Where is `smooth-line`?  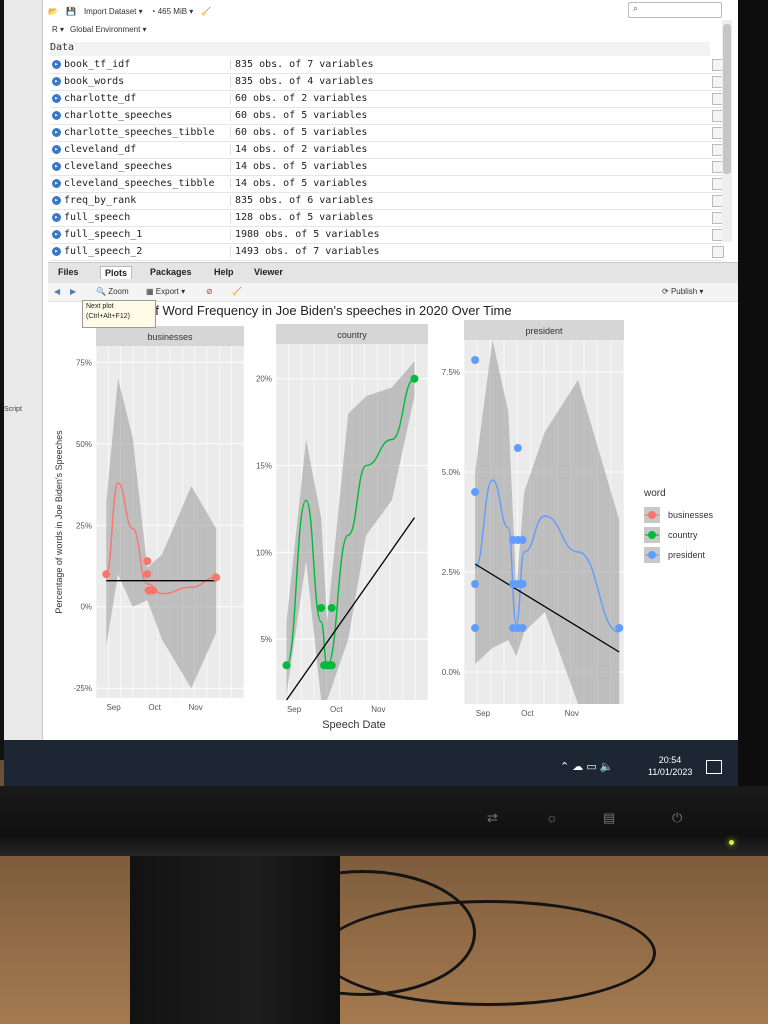
smooth-line is located at coordinates (547, 556).